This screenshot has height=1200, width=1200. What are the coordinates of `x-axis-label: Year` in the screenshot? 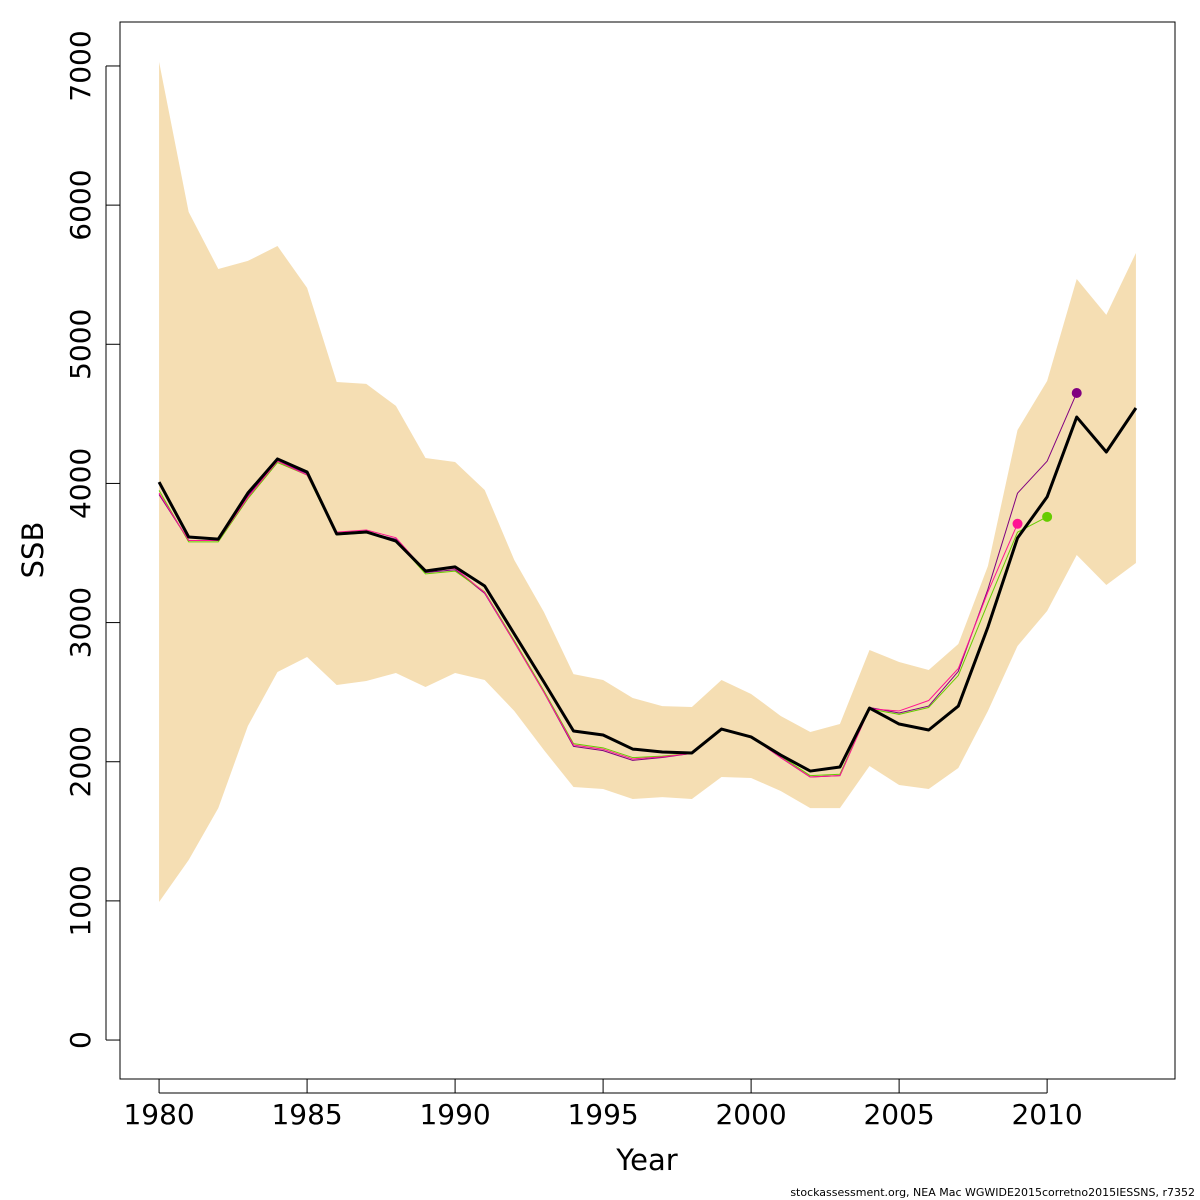 It's located at (646, 1160).